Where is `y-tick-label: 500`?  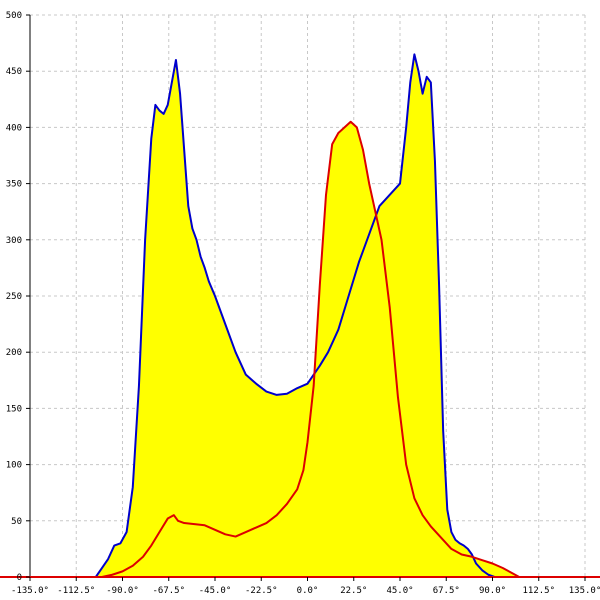
y-tick-label: 500 is located at coordinates (14, 16).